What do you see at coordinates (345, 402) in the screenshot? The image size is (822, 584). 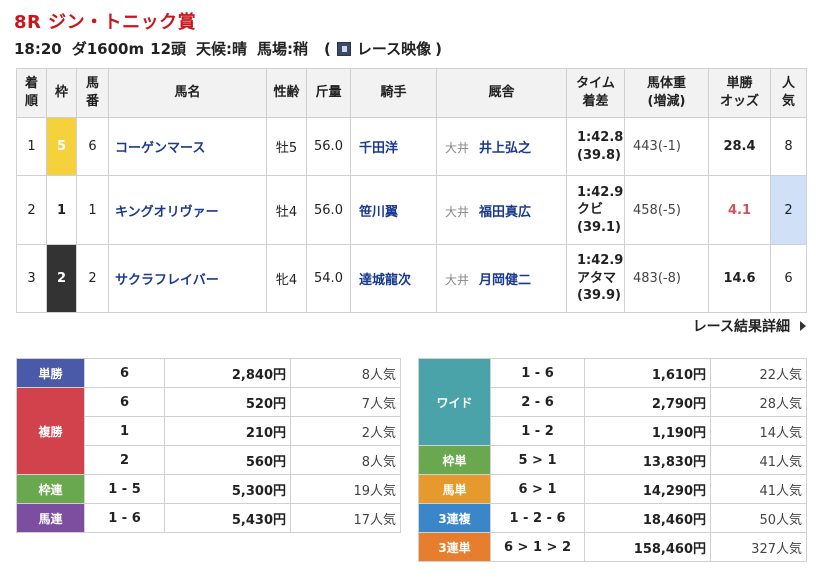 I see `payout-popularity: 7人気` at bounding box center [345, 402].